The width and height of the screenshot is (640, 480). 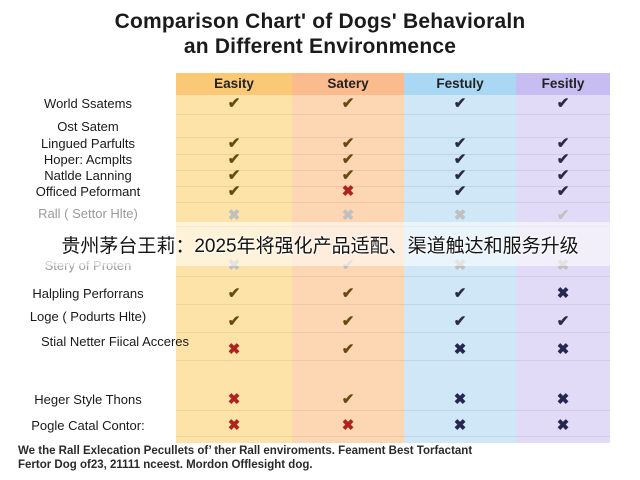 What do you see at coordinates (88, 159) in the screenshot?
I see `row-label: Hoper: Acmplts` at bounding box center [88, 159].